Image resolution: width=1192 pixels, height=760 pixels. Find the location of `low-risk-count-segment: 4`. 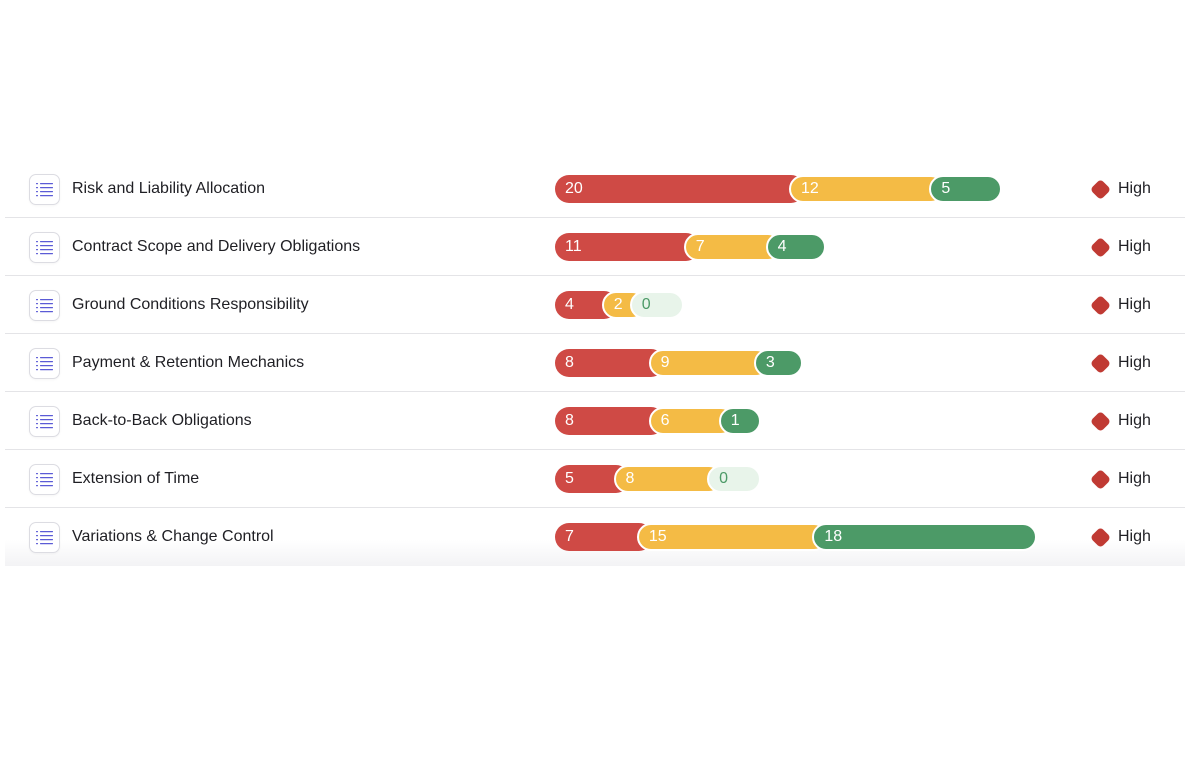

low-risk-count-segment: 4 is located at coordinates (796, 247).